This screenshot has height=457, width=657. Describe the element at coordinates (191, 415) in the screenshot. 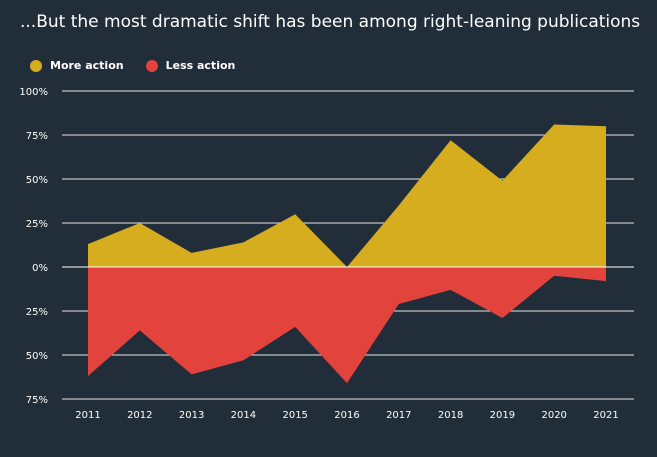

I see `x-tick-label: 2013` at that location.